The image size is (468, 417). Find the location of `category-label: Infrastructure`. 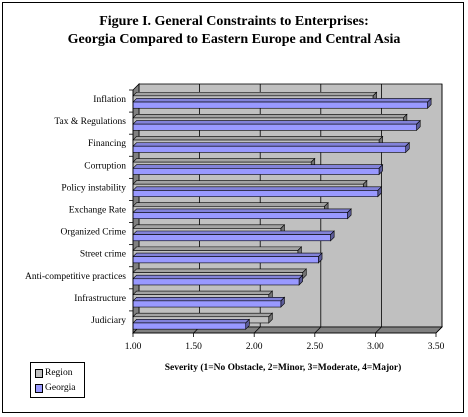

category-label: Infrastructure is located at coordinates (100, 298).